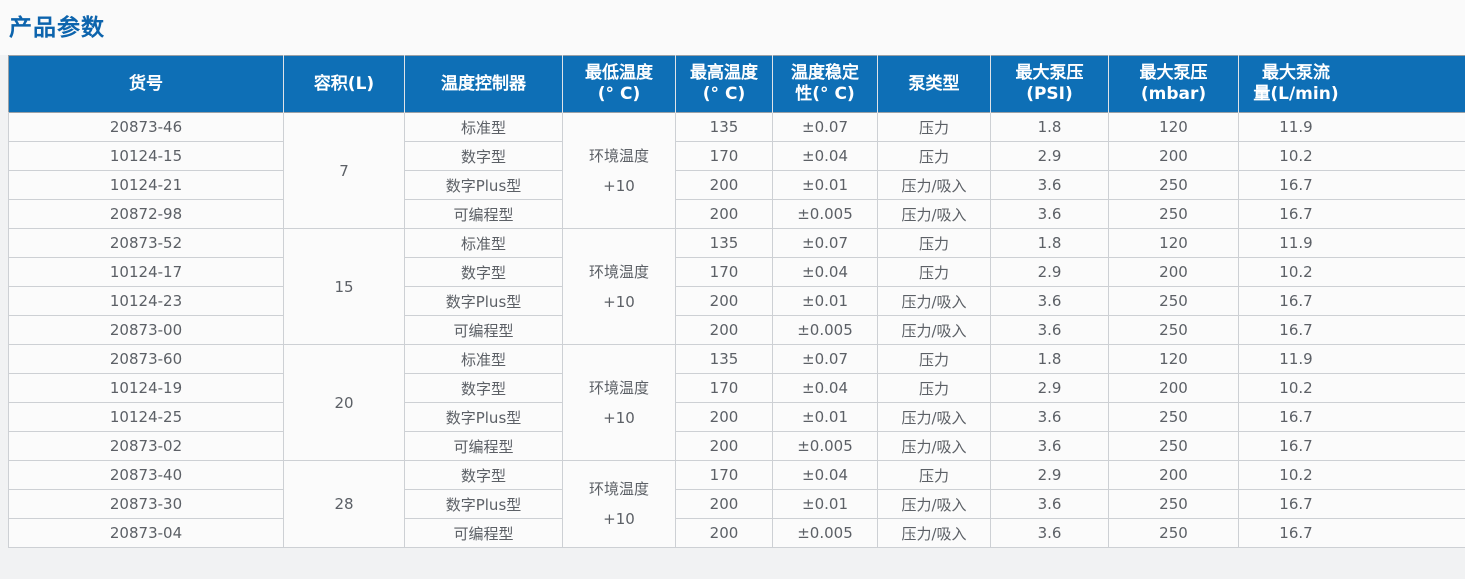 This screenshot has width=1465, height=579. What do you see at coordinates (344, 170) in the screenshot?
I see `cell-capacity: 7` at bounding box center [344, 170].